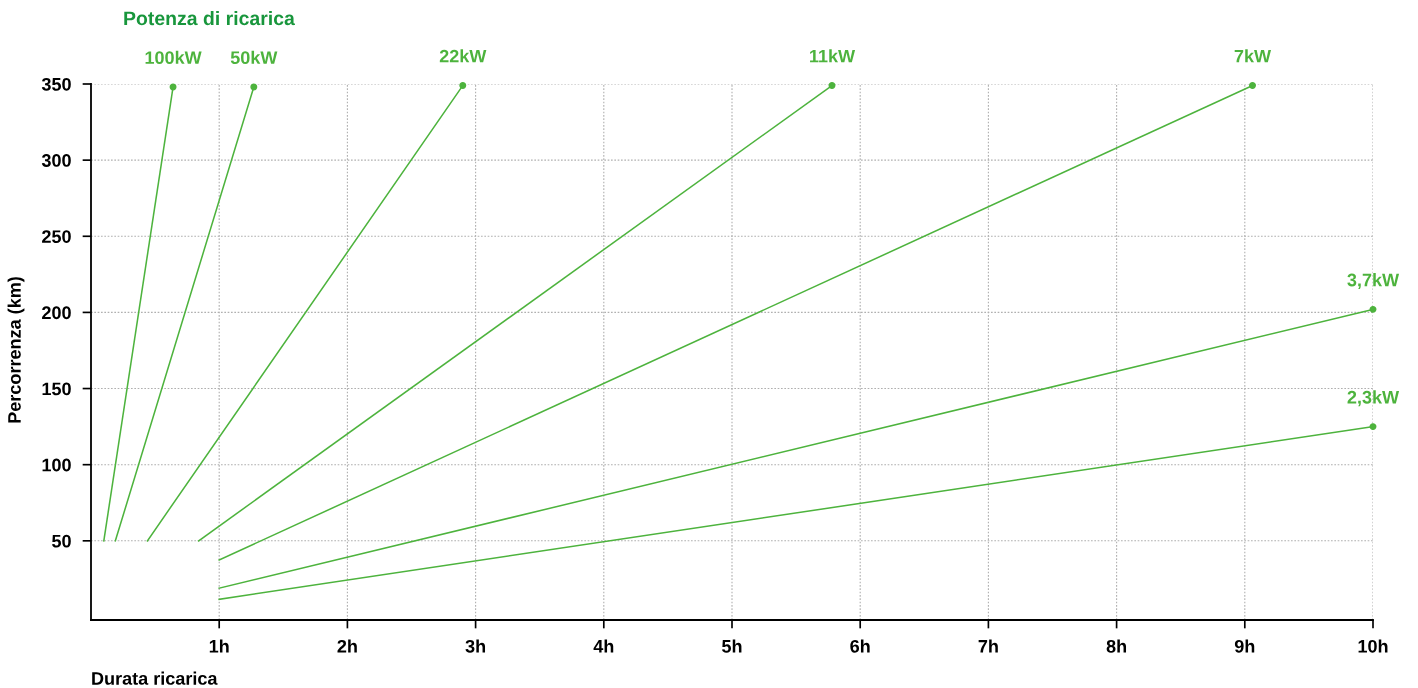 This screenshot has height=688, width=1418. What do you see at coordinates (833, 56) in the screenshot?
I see `series-label: 11kW` at bounding box center [833, 56].